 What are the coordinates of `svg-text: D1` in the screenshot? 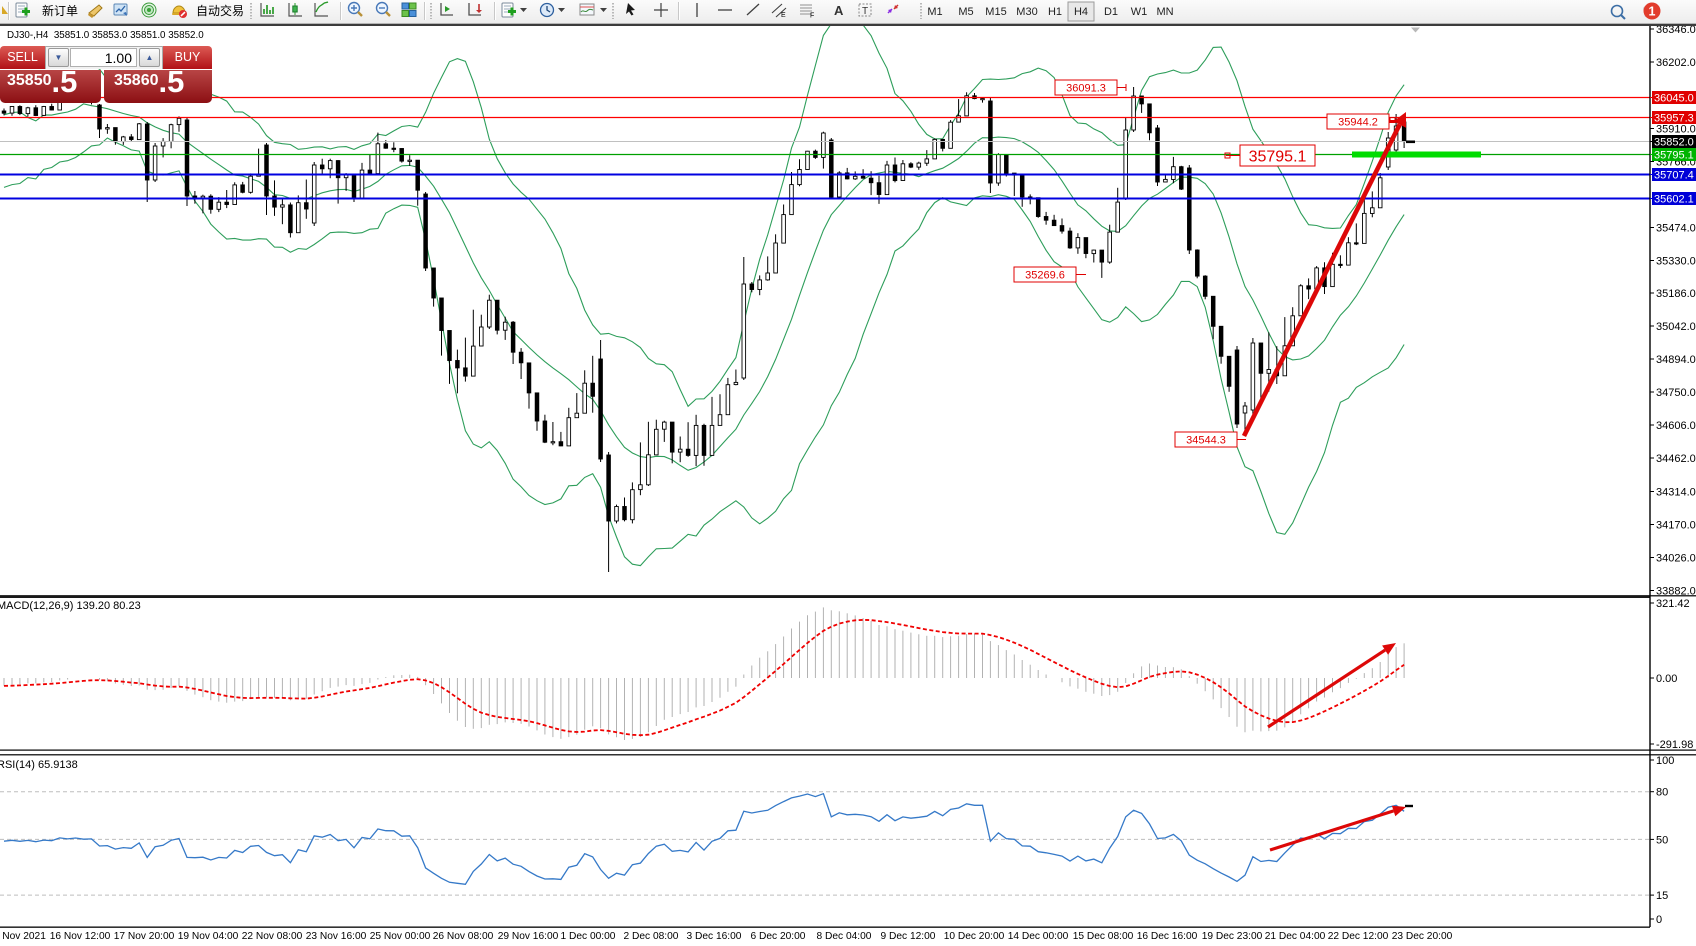 It's located at (1111, 12).